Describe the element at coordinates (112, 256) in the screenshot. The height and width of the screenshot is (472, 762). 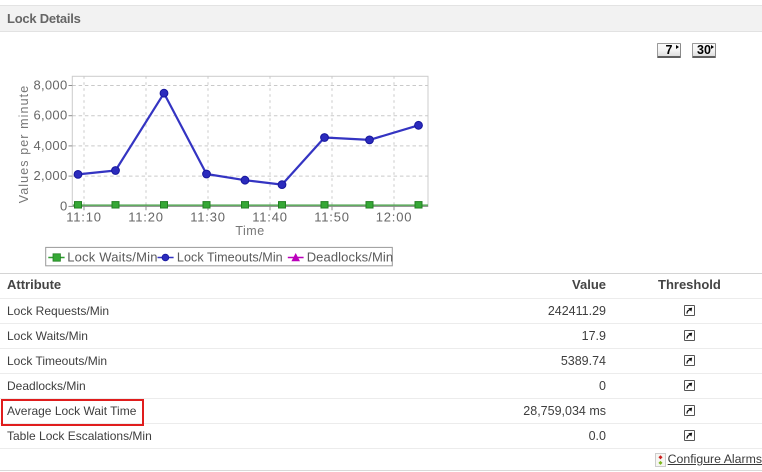
I see `svg-text: Lock Waits/Min` at that location.